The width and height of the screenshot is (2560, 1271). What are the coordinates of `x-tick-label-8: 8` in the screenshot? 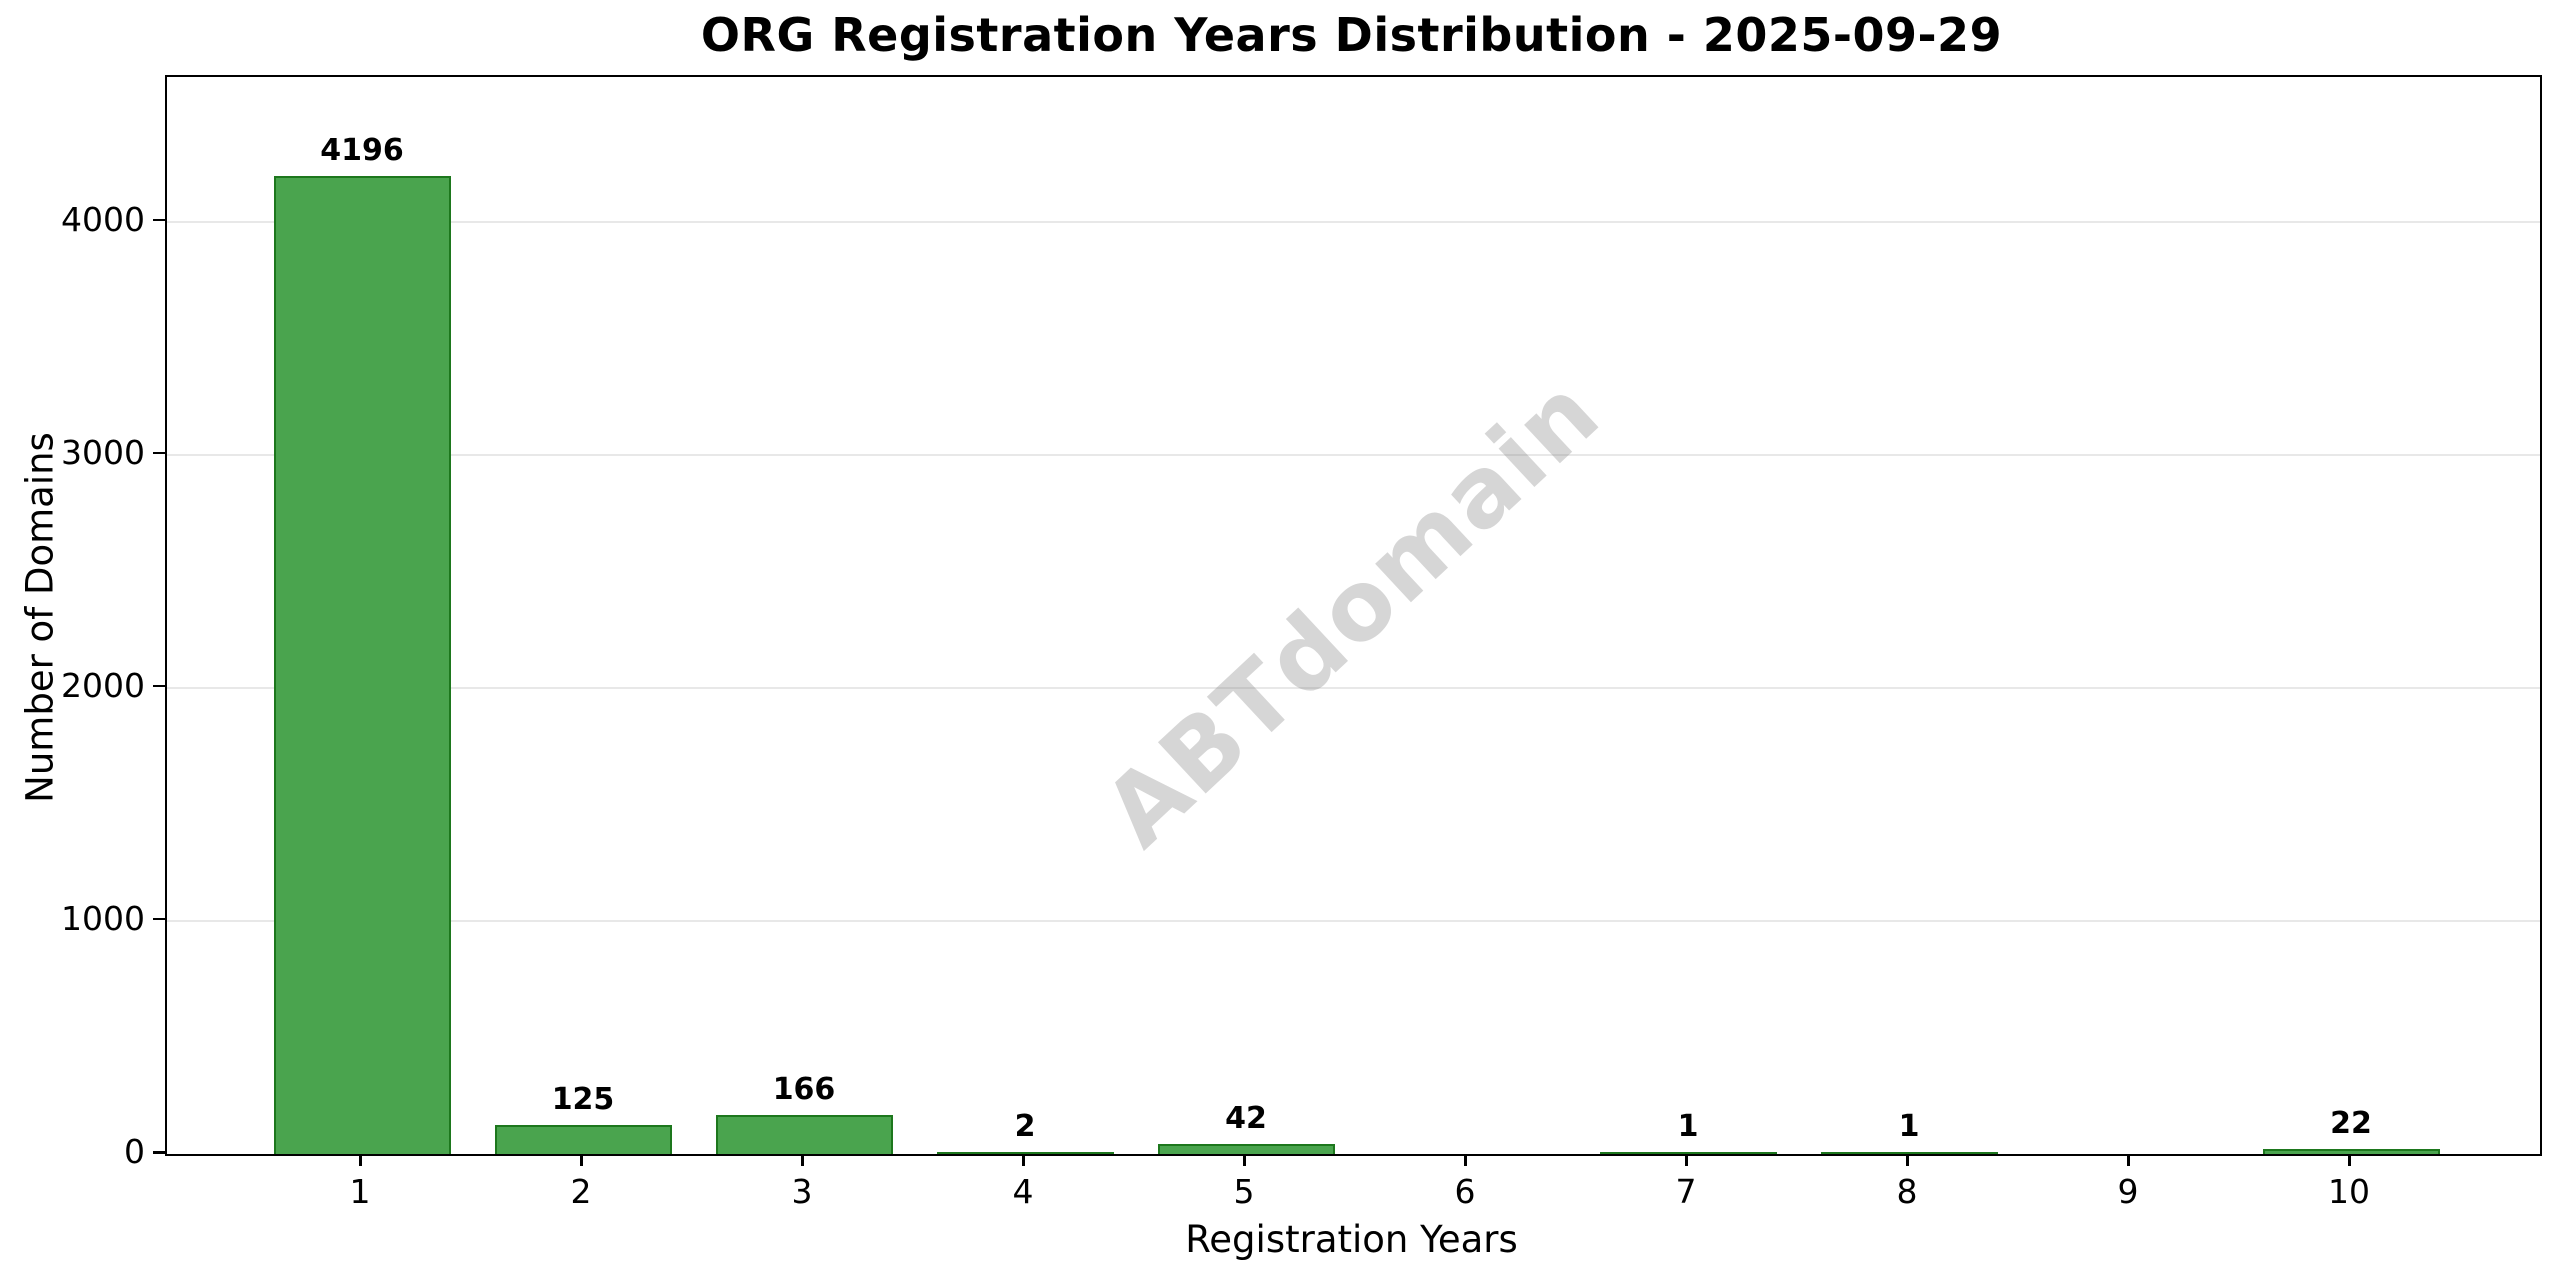 It's located at (1907, 1191).